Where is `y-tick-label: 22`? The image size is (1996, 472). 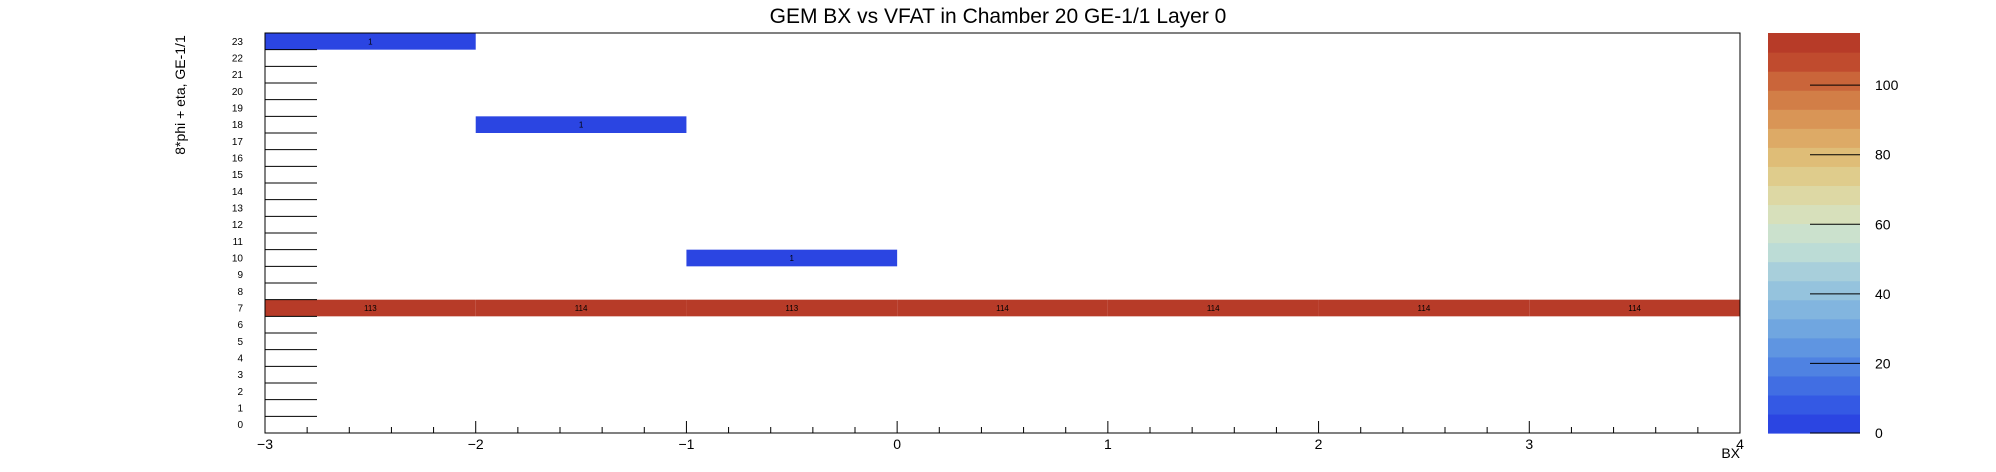
y-tick-label: 22 is located at coordinates (238, 59).